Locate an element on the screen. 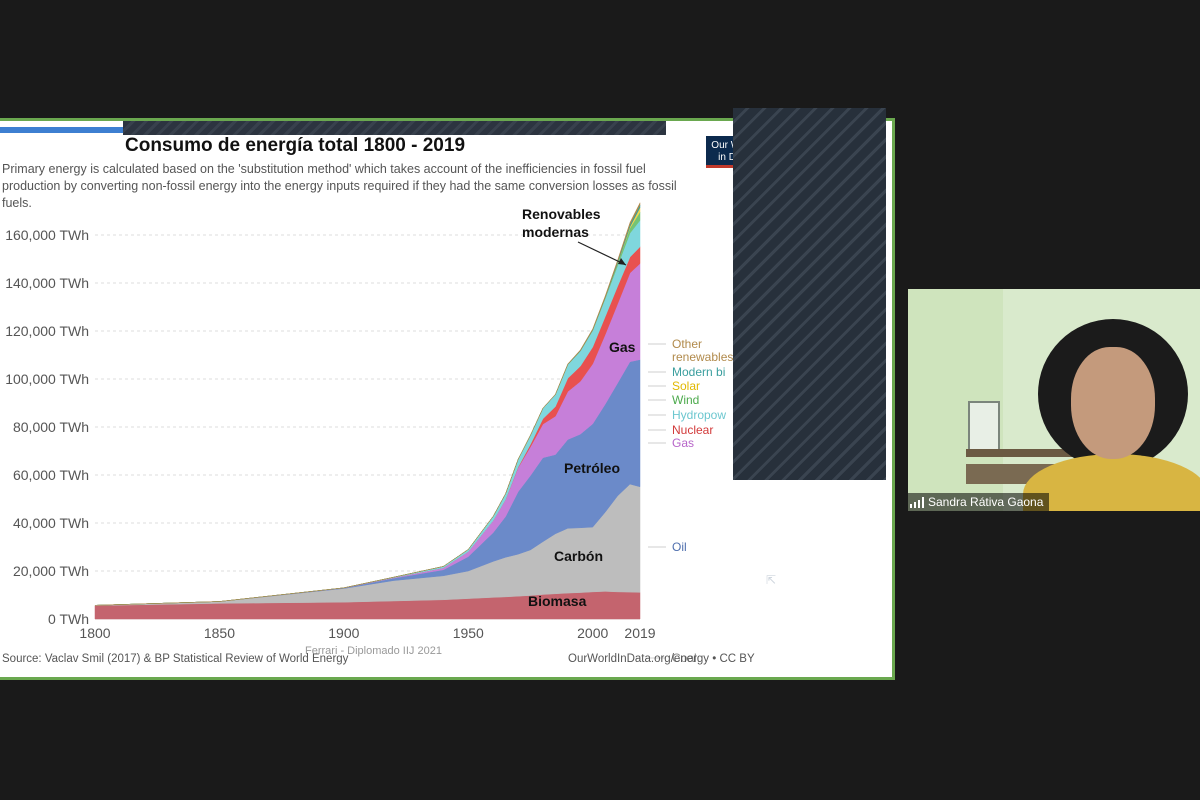 The width and height of the screenshot is (1200, 800). x-tick-label: 1850 is located at coordinates (219, 633).